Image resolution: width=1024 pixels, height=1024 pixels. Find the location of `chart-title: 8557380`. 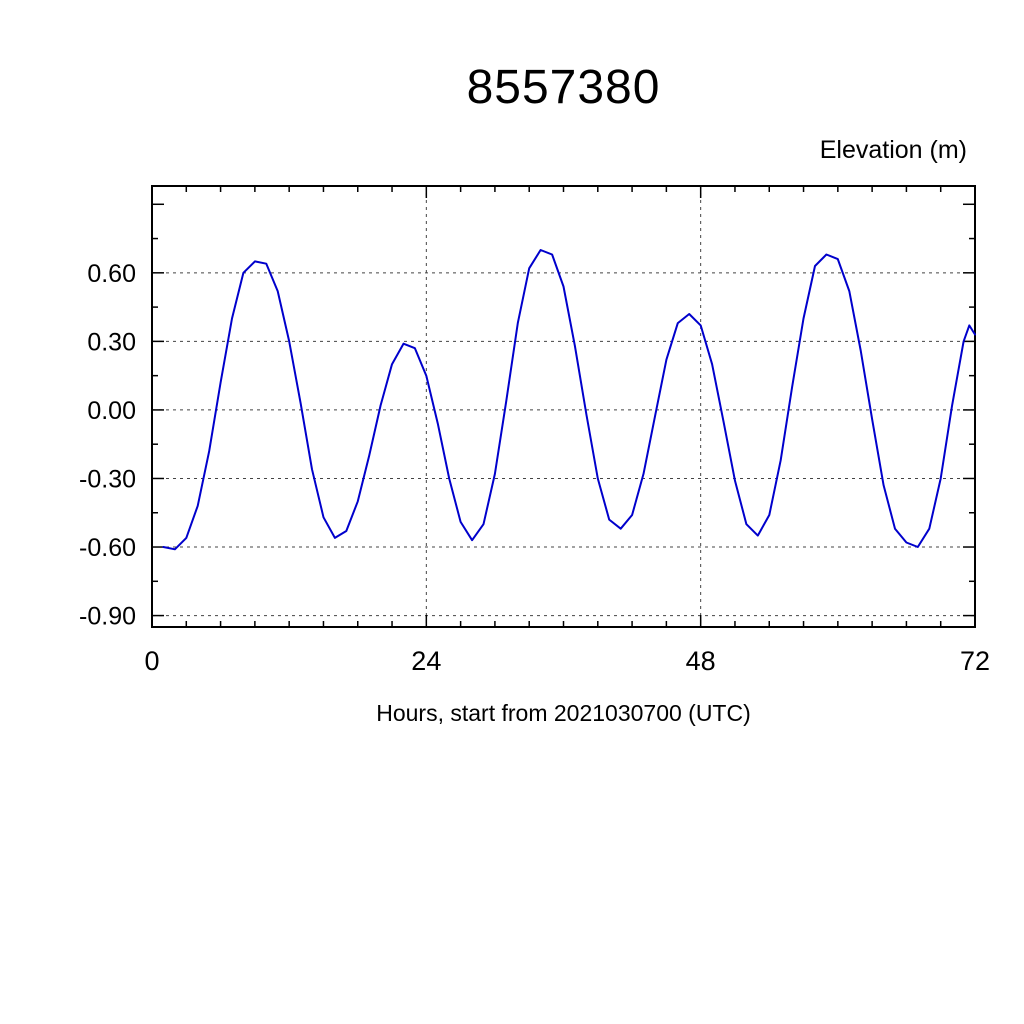

chart-title: 8557380 is located at coordinates (563, 87).